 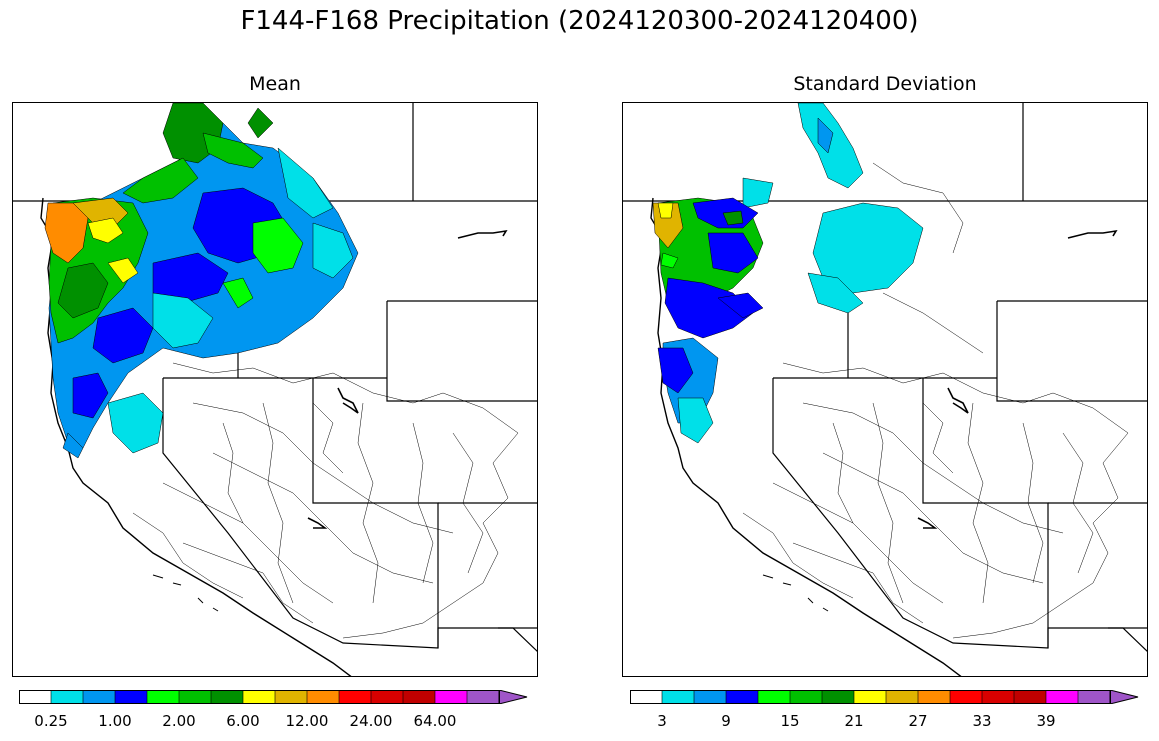 I want to click on mean-panel-title: Mean, so click(x=275, y=84).